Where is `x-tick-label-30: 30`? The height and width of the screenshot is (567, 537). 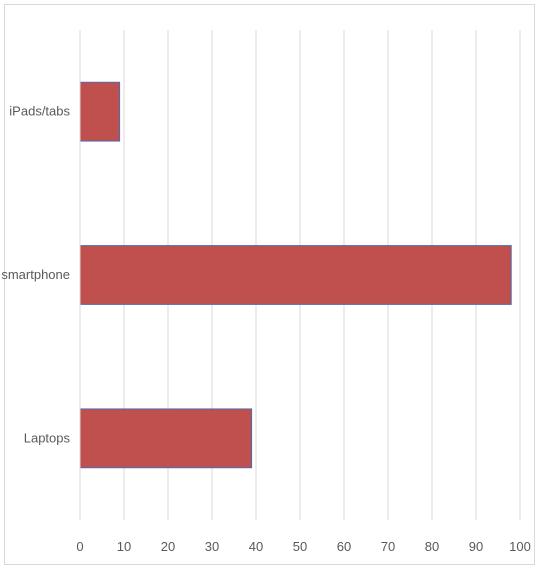
x-tick-label-30: 30 is located at coordinates (212, 546).